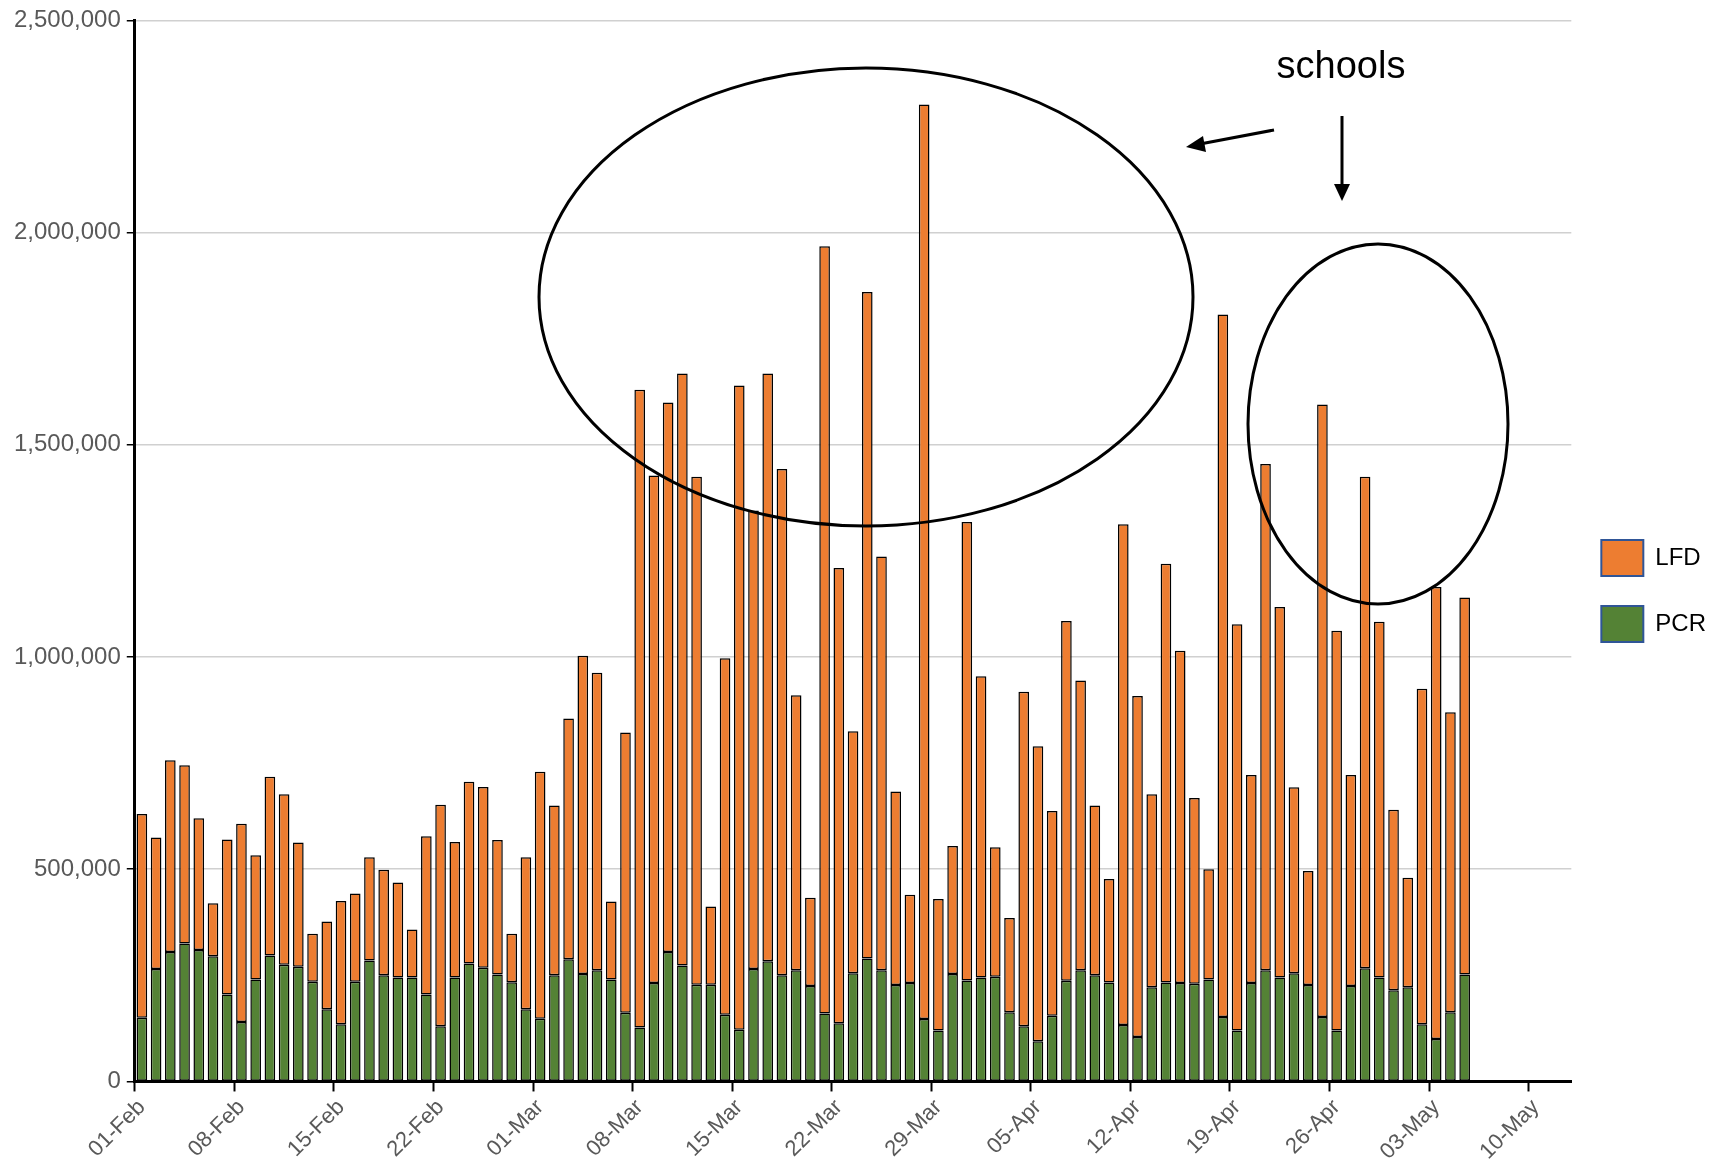  What do you see at coordinates (1680, 622) in the screenshot?
I see `legend-label: PCR` at bounding box center [1680, 622].